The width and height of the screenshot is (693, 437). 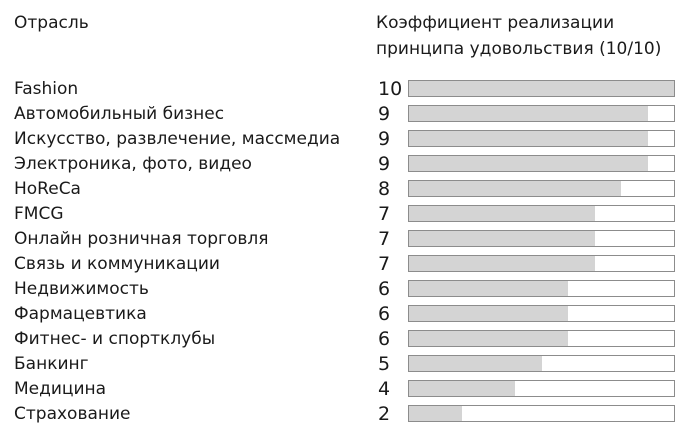 What do you see at coordinates (141, 239) in the screenshot?
I see `industry-label: Онлайн розничная торговля` at bounding box center [141, 239].